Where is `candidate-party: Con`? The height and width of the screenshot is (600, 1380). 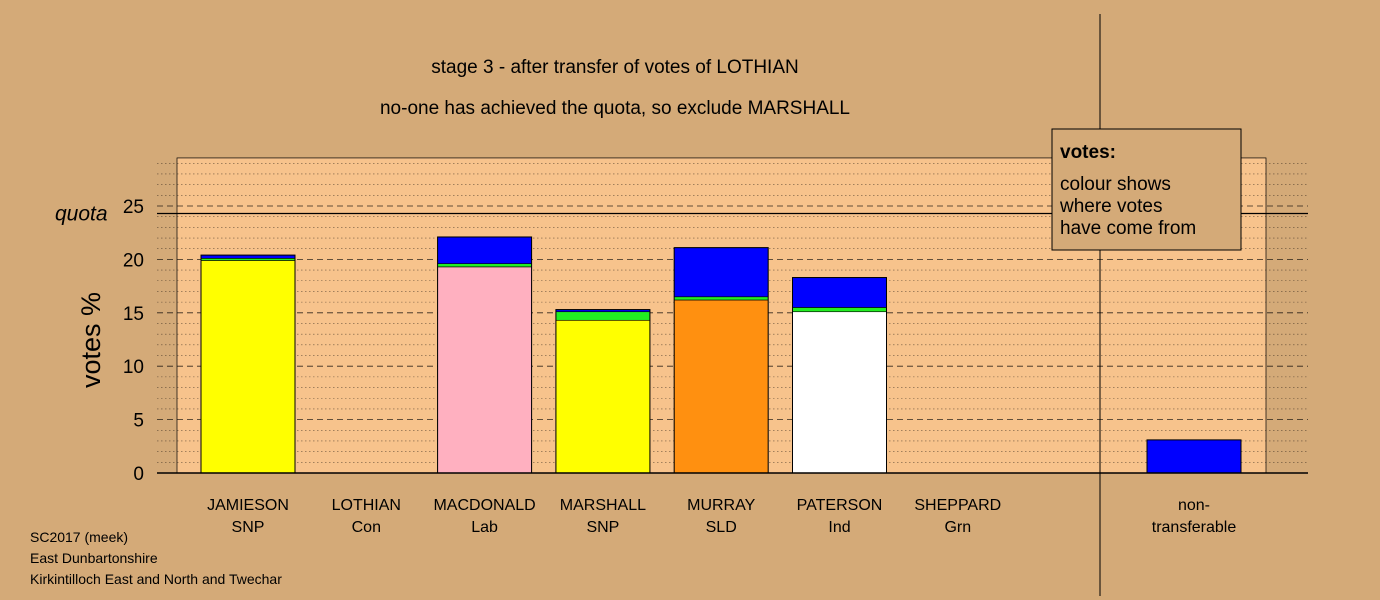 candidate-party: Con is located at coordinates (366, 527).